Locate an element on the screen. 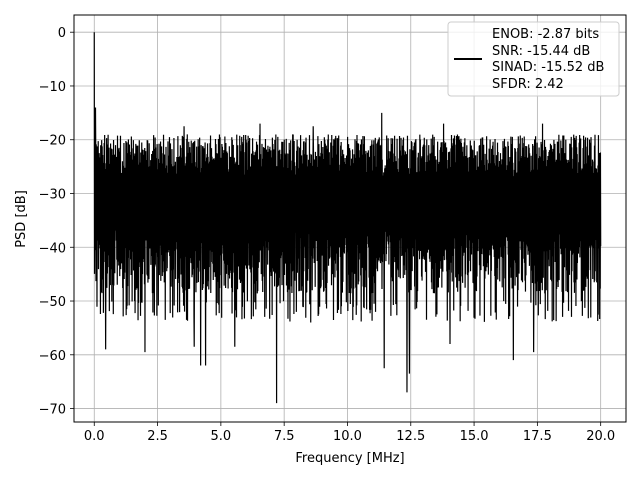  x-tick-label: 10.0 is located at coordinates (347, 436).